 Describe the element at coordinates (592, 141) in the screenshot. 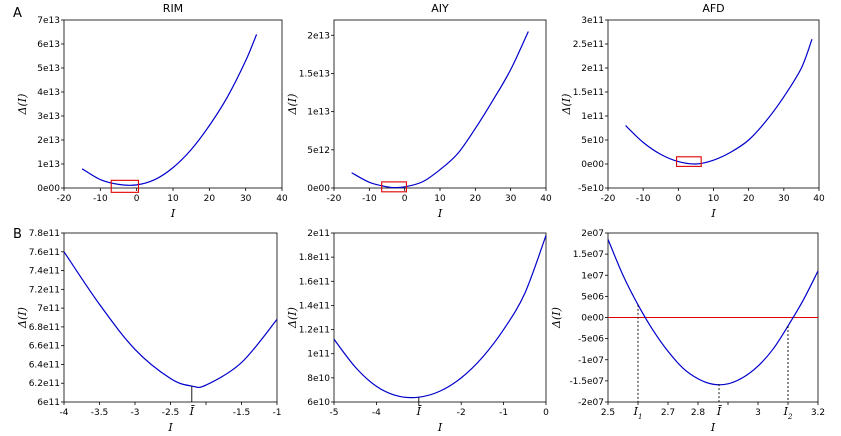

I see `y-tick-label: 5e10` at that location.